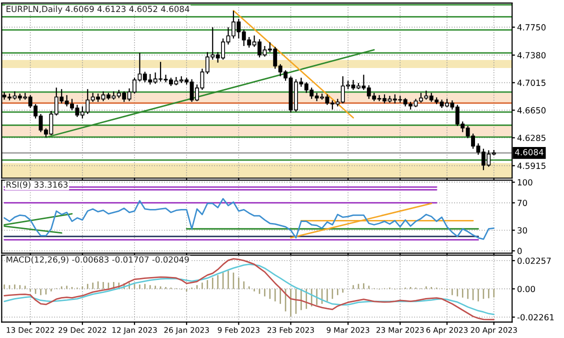 The width and height of the screenshot is (564, 338). I want to click on y-tick-label: 4.6285, so click(531, 138).